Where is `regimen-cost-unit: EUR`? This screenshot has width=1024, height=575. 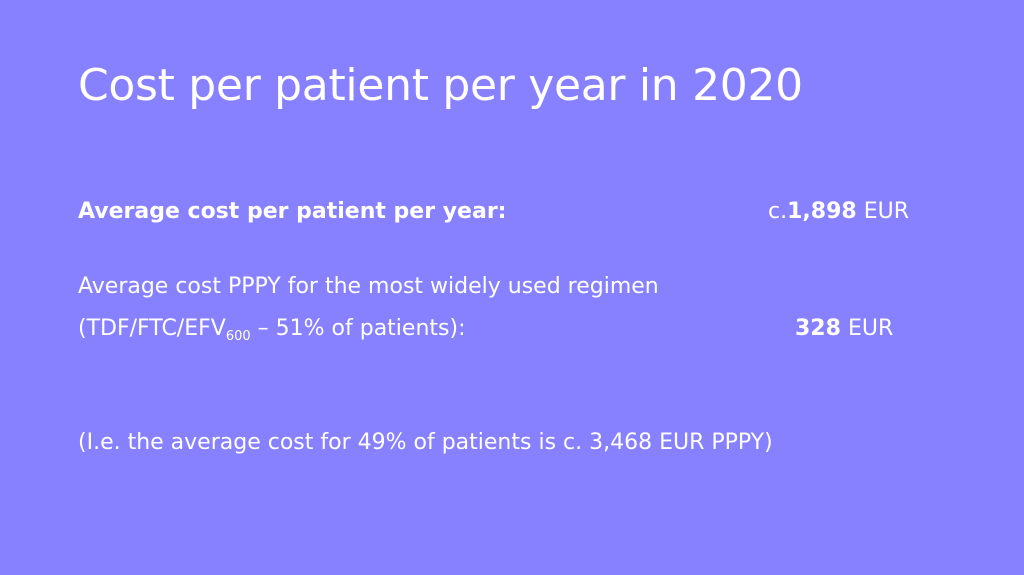
regimen-cost-unit: EUR is located at coordinates (870, 328).